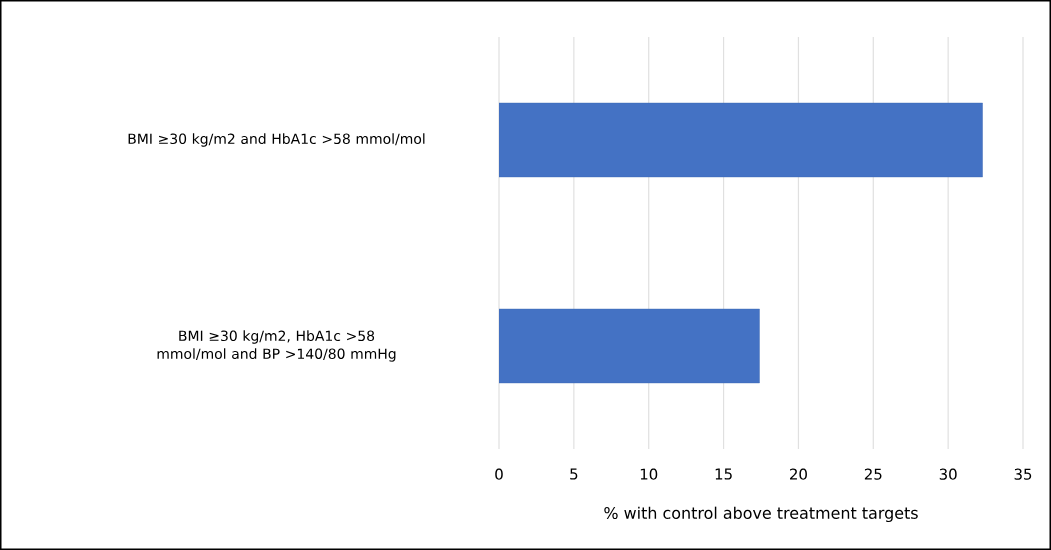 The image size is (1051, 550). Describe the element at coordinates (574, 474) in the screenshot. I see `x-tick-label: 5` at that location.